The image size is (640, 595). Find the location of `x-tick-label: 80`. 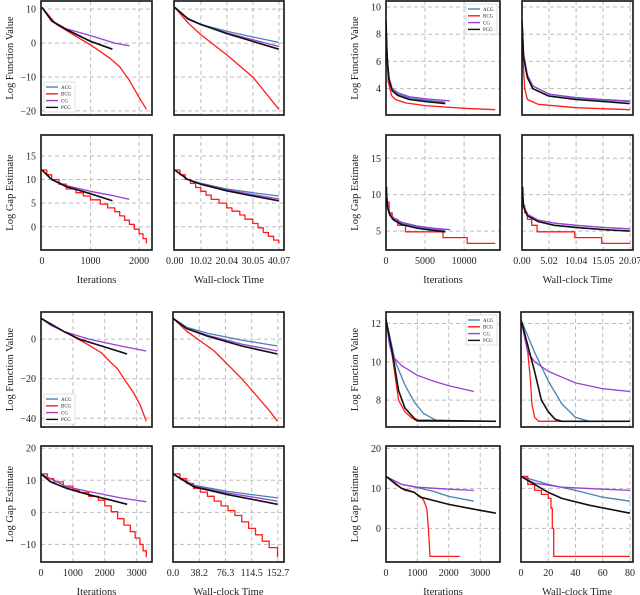

x-tick-label: 80 is located at coordinates (630, 573).